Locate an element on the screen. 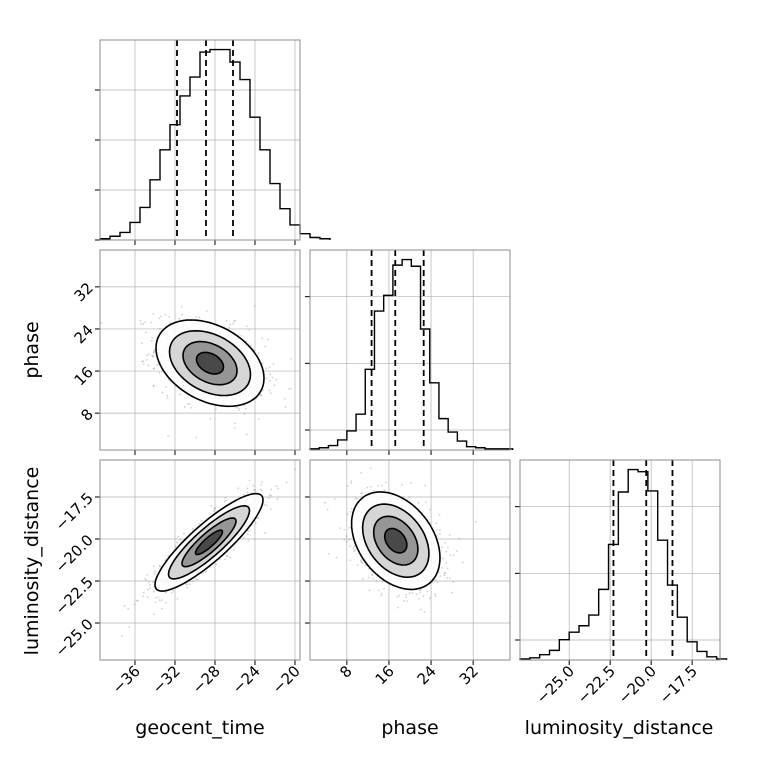  contour-luminosity-vs-geocent-time-frame is located at coordinates (200, 560).